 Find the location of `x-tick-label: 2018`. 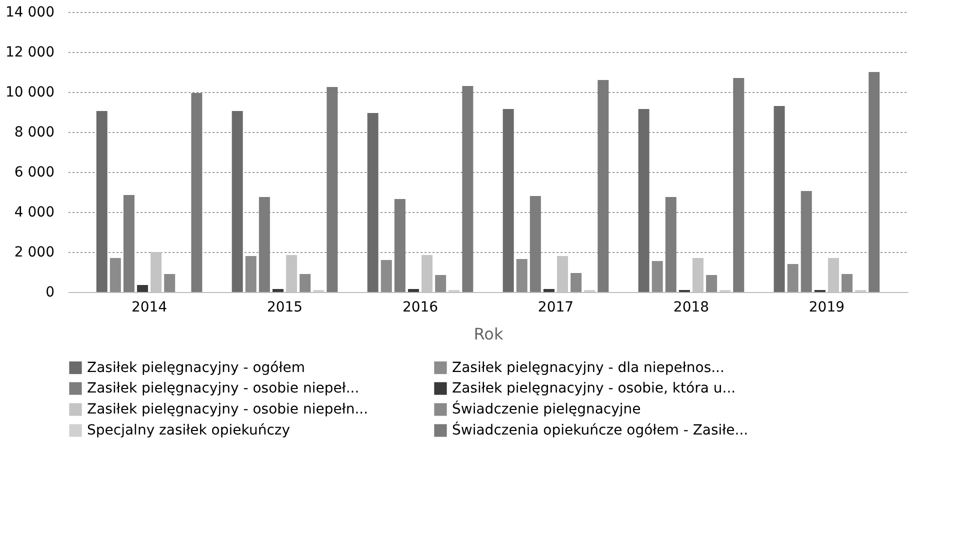

x-tick-label: 2018 is located at coordinates (691, 308).